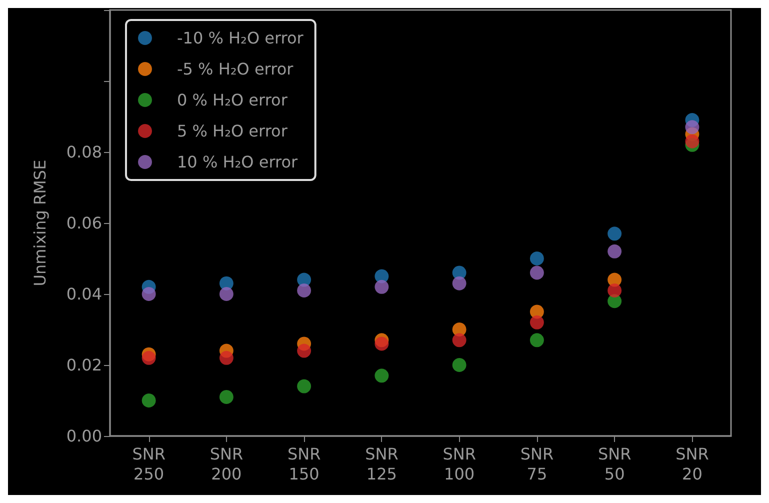 The height and width of the screenshot is (503, 769). Describe the element at coordinates (237, 162) in the screenshot. I see `legend-label: 10 % H₂O error` at that location.